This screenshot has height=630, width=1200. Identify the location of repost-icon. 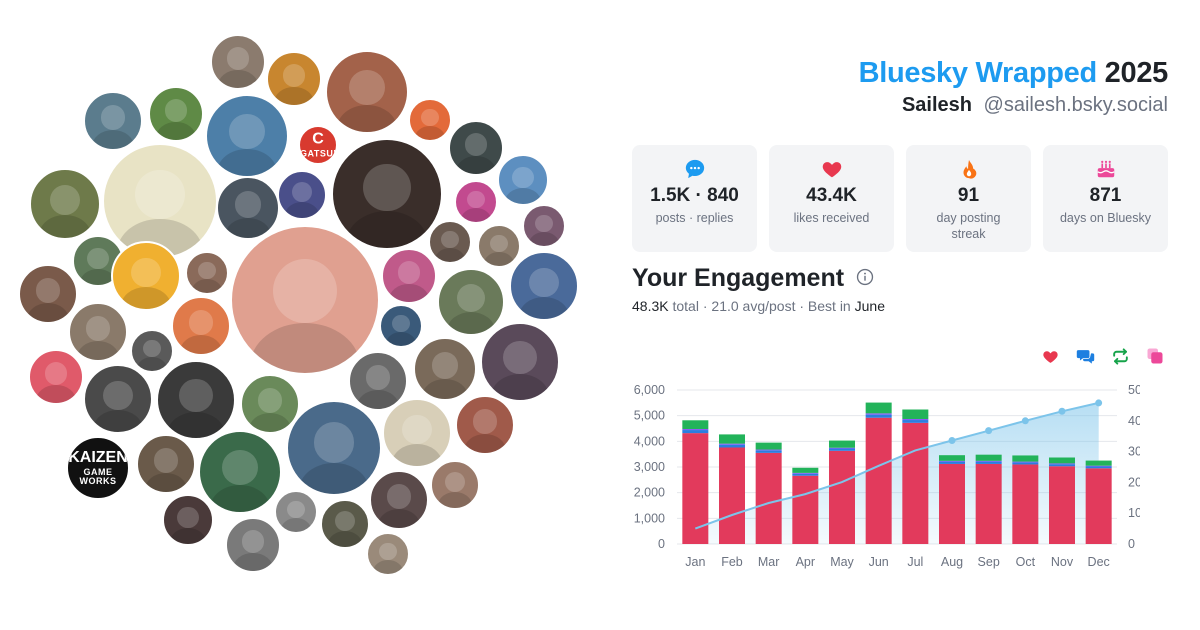
(1120, 356).